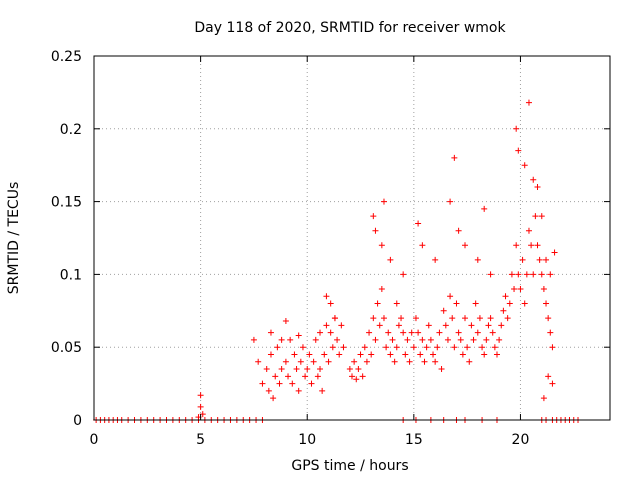 This screenshot has width=640, height=480. Describe the element at coordinates (66, 348) in the screenshot. I see `y-tick-label: 0.05` at that location.